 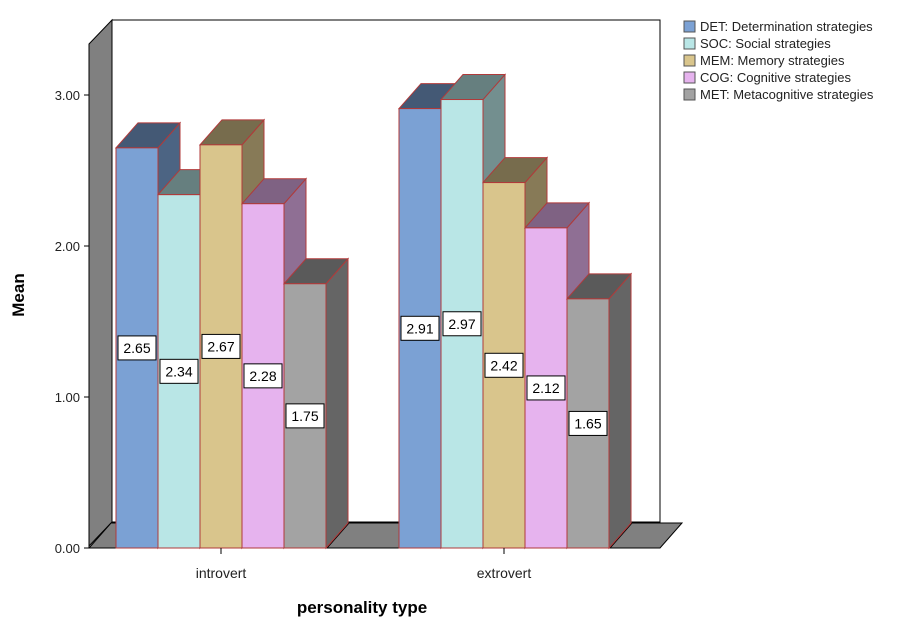 What do you see at coordinates (67, 397) in the screenshot?
I see `y-tick-label: 1.00` at bounding box center [67, 397].